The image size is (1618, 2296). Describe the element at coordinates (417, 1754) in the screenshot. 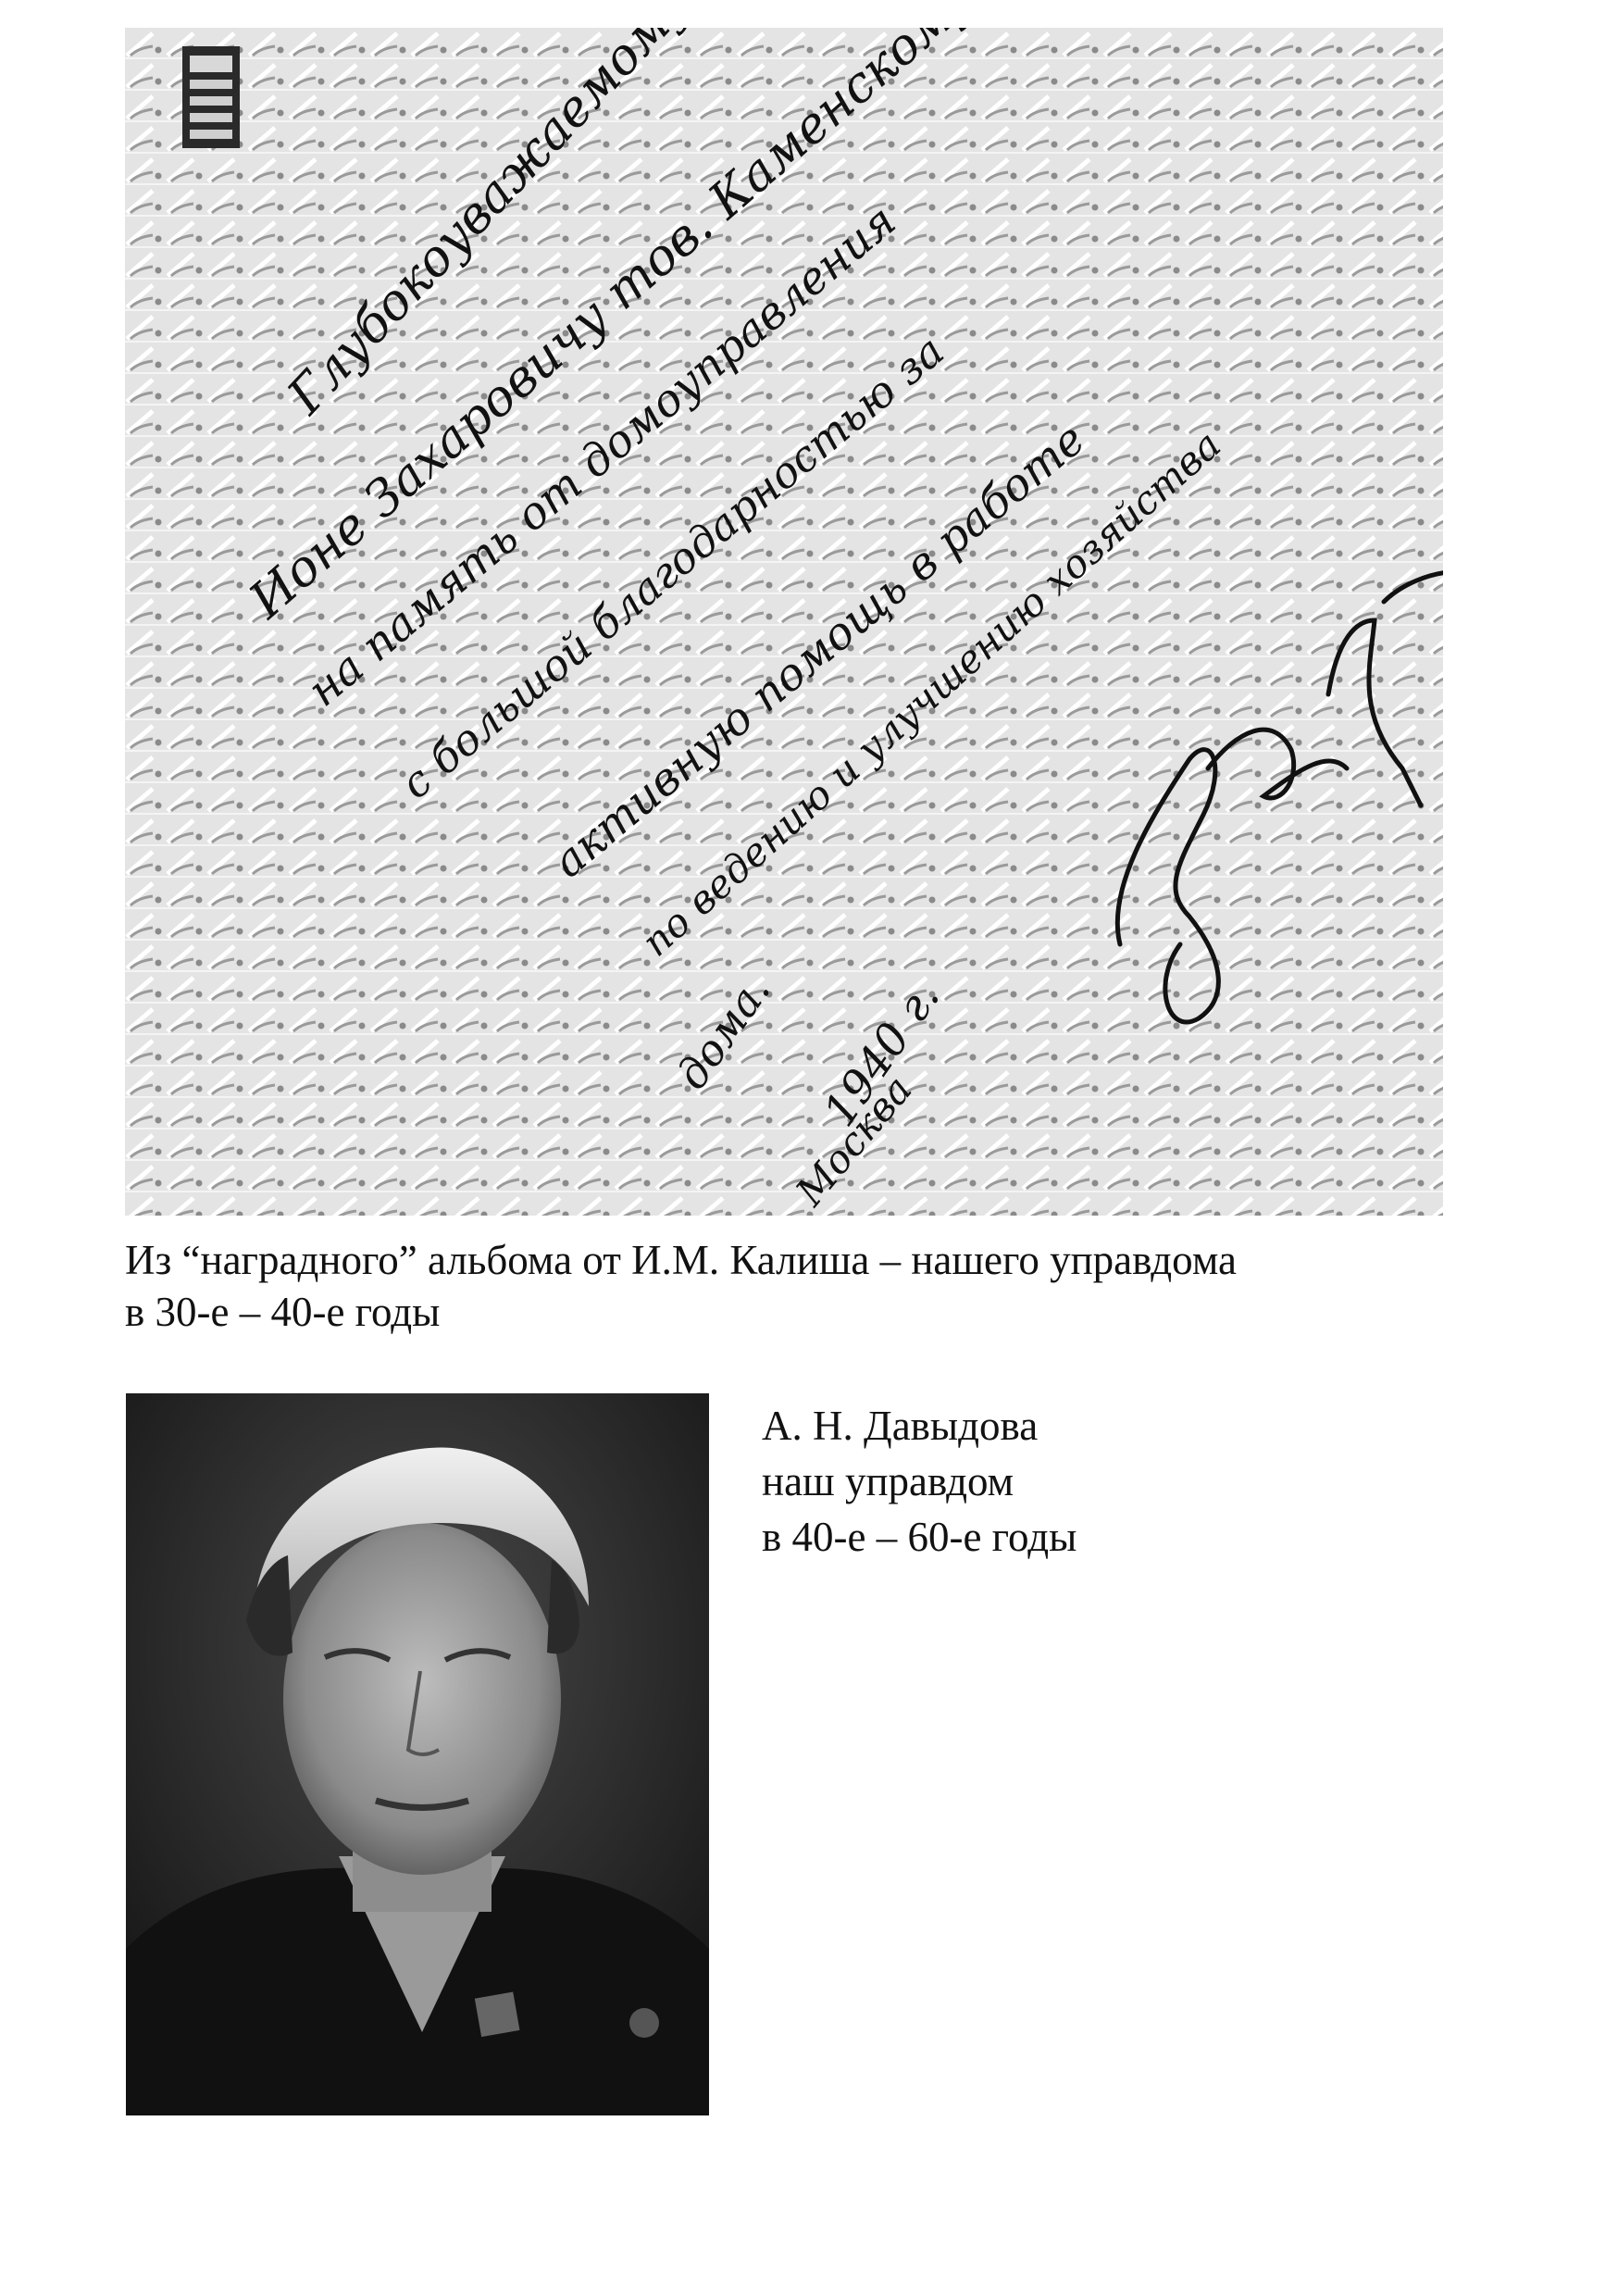

I see `portrait-photo` at that location.